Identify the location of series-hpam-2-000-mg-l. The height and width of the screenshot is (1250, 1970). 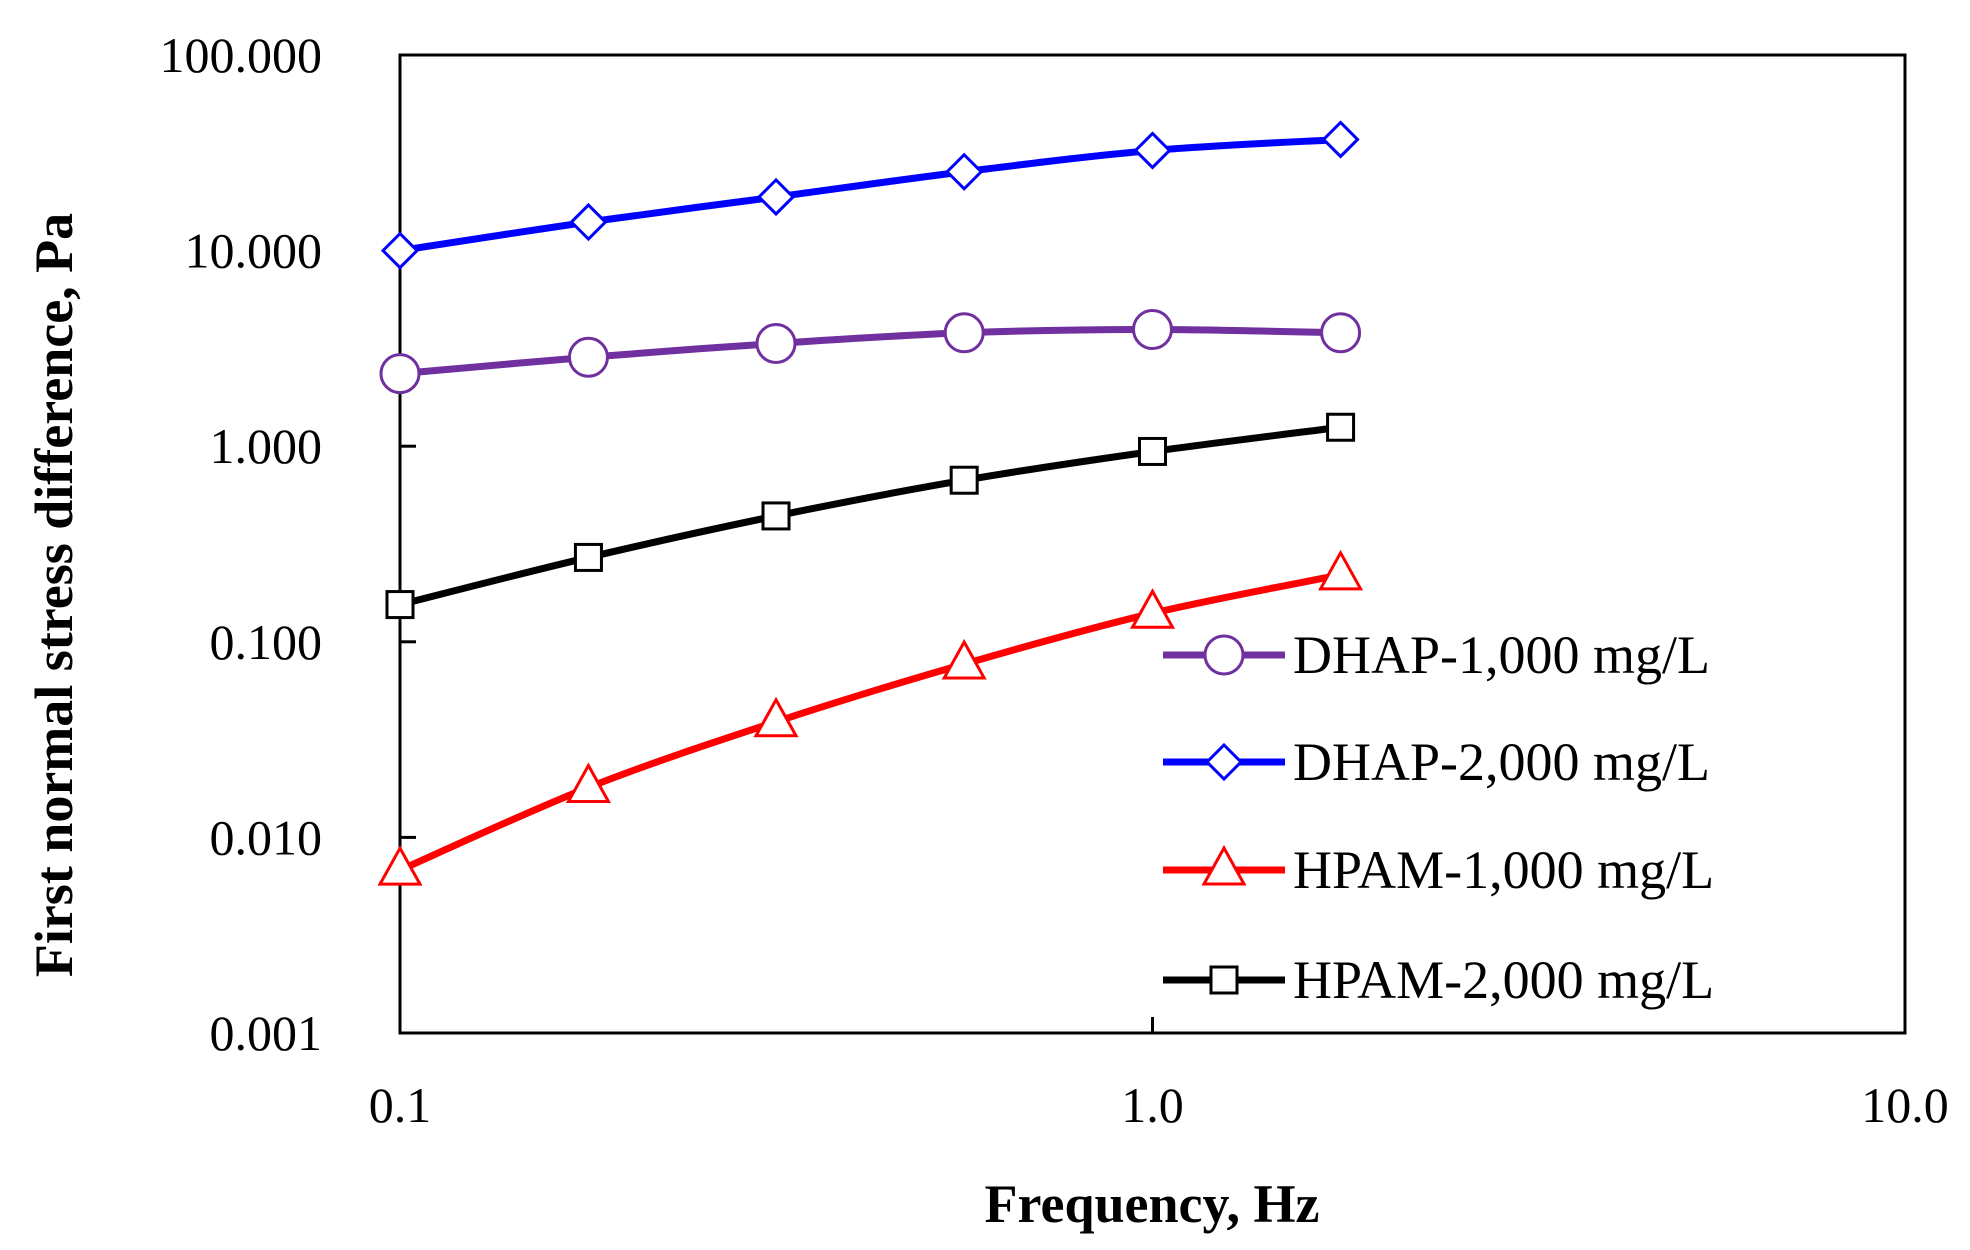
(870, 516).